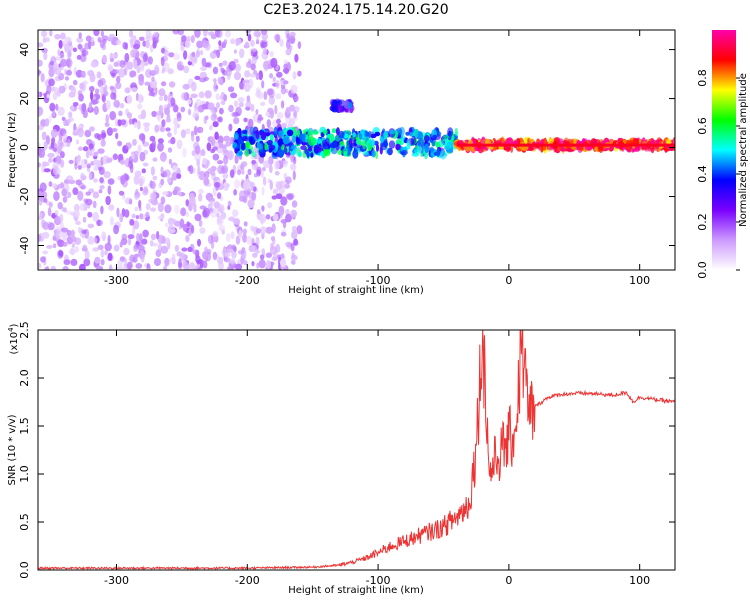 The image size is (750, 600). What do you see at coordinates (14, 343) in the screenshot?
I see `snr-y-scale-base: (x10` at bounding box center [14, 343].